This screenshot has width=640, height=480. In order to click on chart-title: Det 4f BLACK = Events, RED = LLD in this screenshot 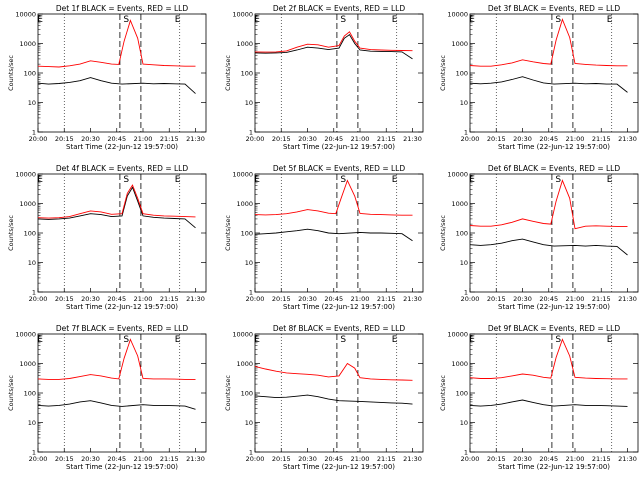, I will do `click(122, 168)`.